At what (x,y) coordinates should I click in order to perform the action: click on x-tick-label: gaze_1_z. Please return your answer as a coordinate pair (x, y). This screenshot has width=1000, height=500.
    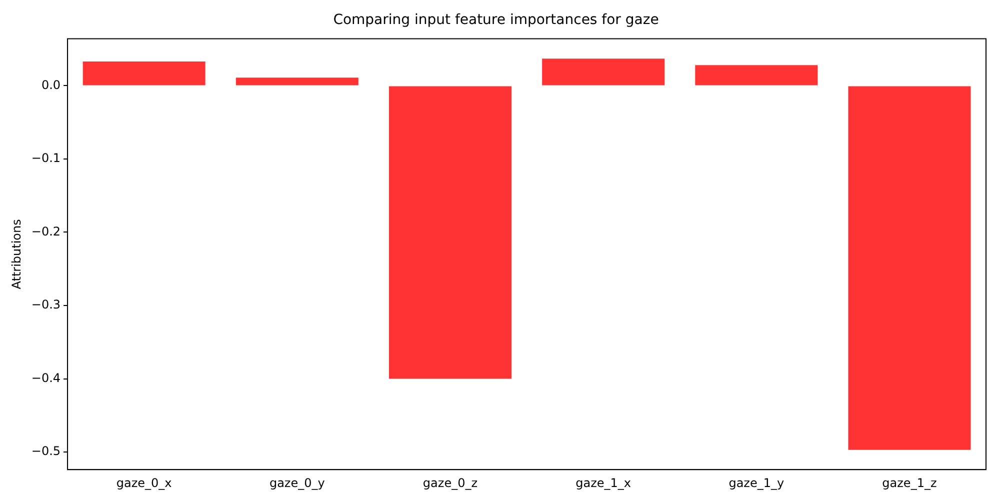
    Looking at the image, I should click on (909, 483).